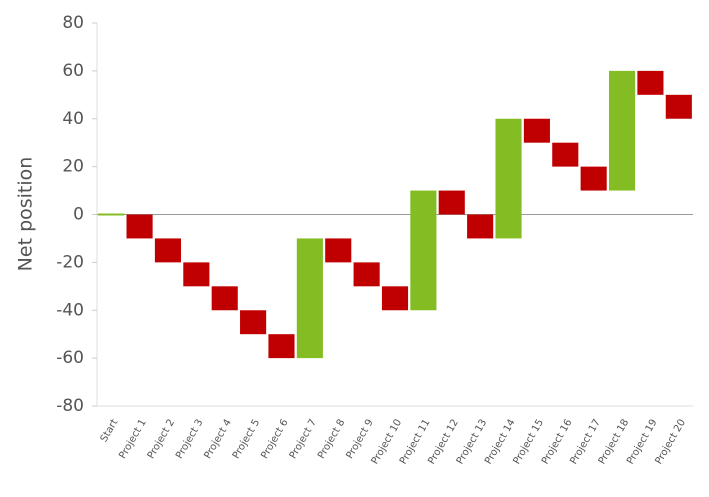 The width and height of the screenshot is (709, 497). I want to click on x-tick-label: Project 1, so click(132, 439).